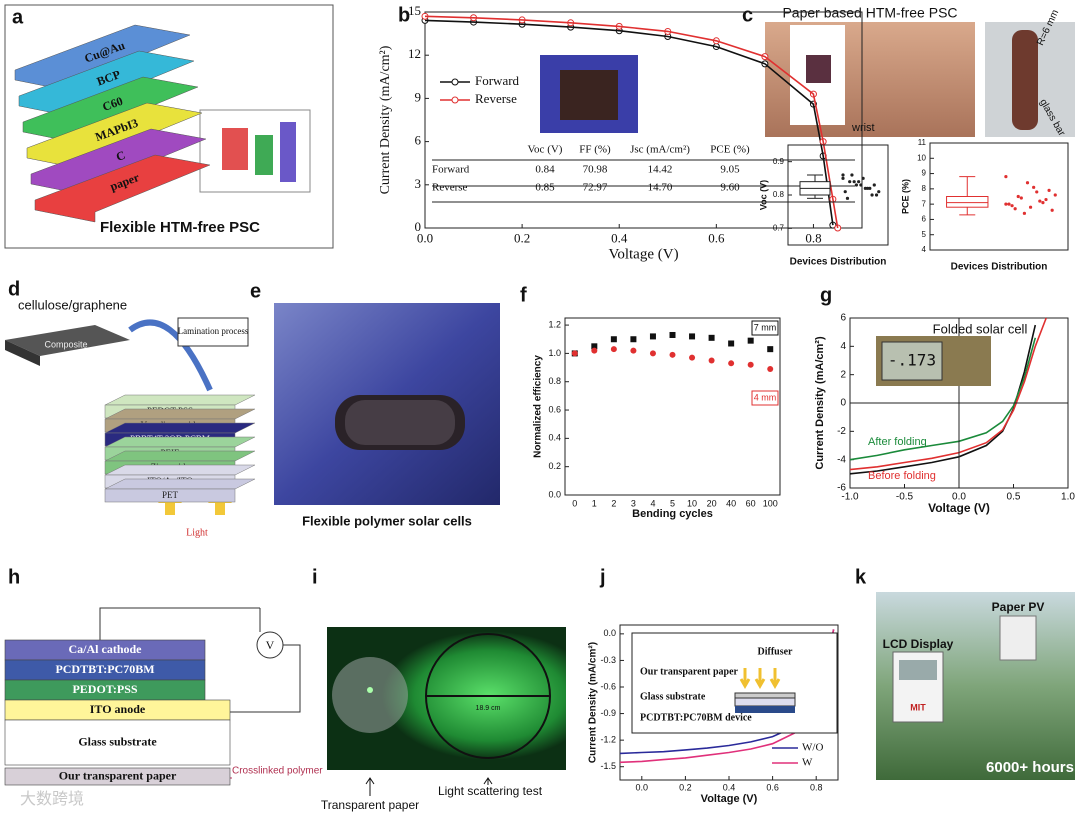  I want to click on wire, so click(200, 660).